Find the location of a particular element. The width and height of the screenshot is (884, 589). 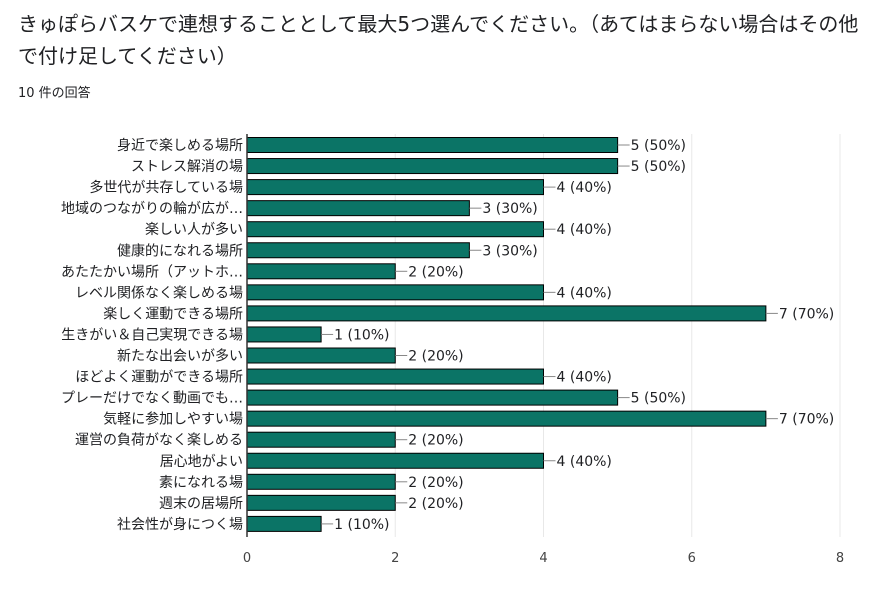

x-tick-label: 4 is located at coordinates (543, 558).